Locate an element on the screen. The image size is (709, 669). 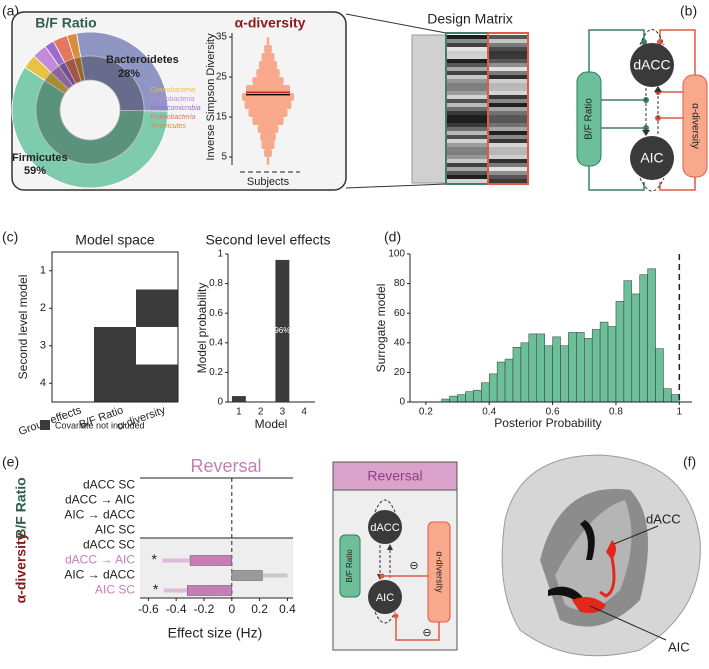
y-axis-label: Second level model is located at coordinates (23, 327).